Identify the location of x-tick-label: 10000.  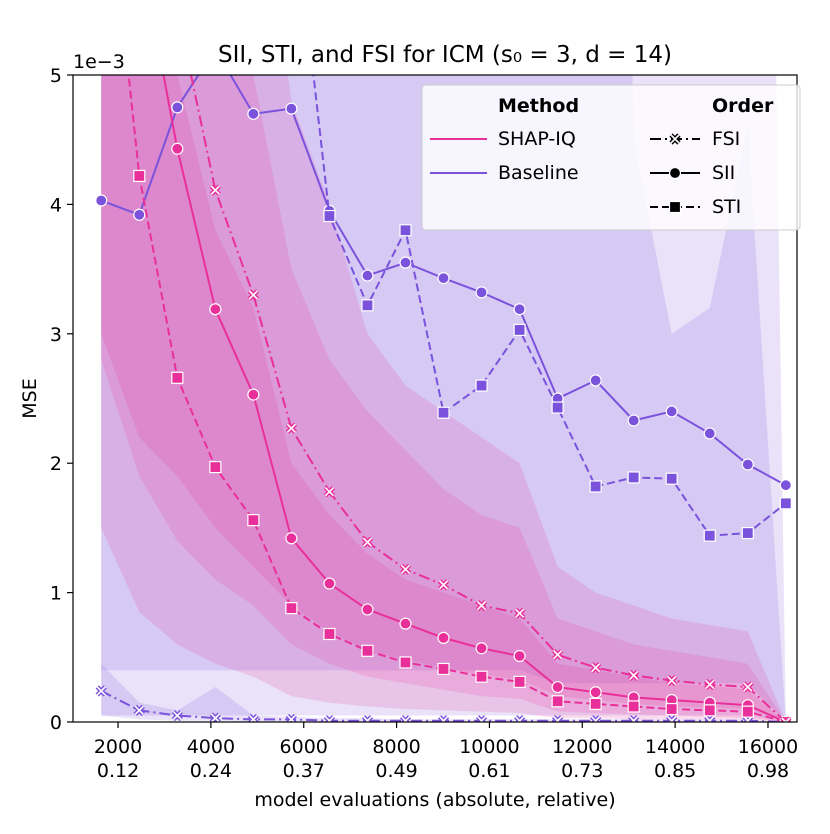
(489, 747).